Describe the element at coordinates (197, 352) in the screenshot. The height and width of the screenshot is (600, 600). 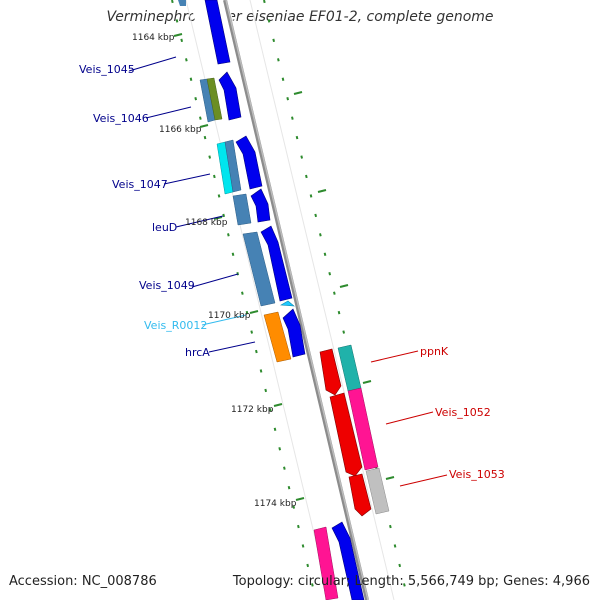
I see `gene-label-hrca: hrcA` at that location.